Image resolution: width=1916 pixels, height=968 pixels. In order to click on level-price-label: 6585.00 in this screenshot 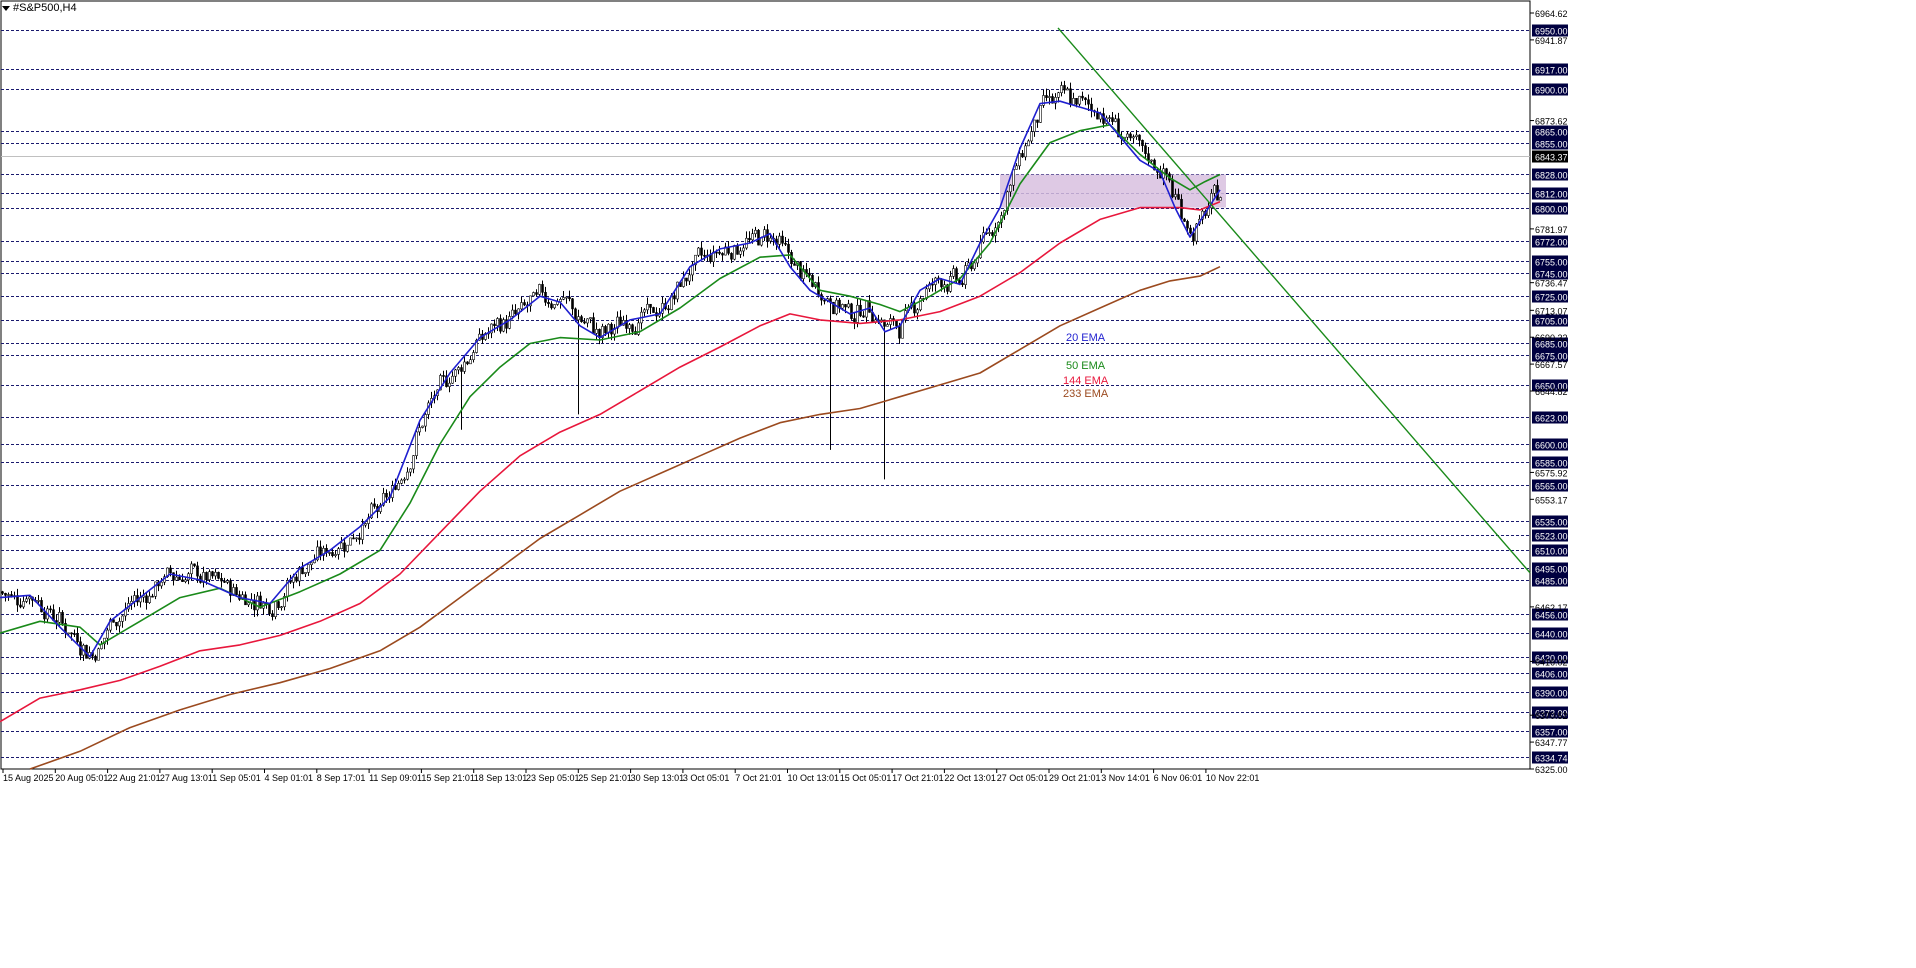, I will do `click(1551, 464)`.